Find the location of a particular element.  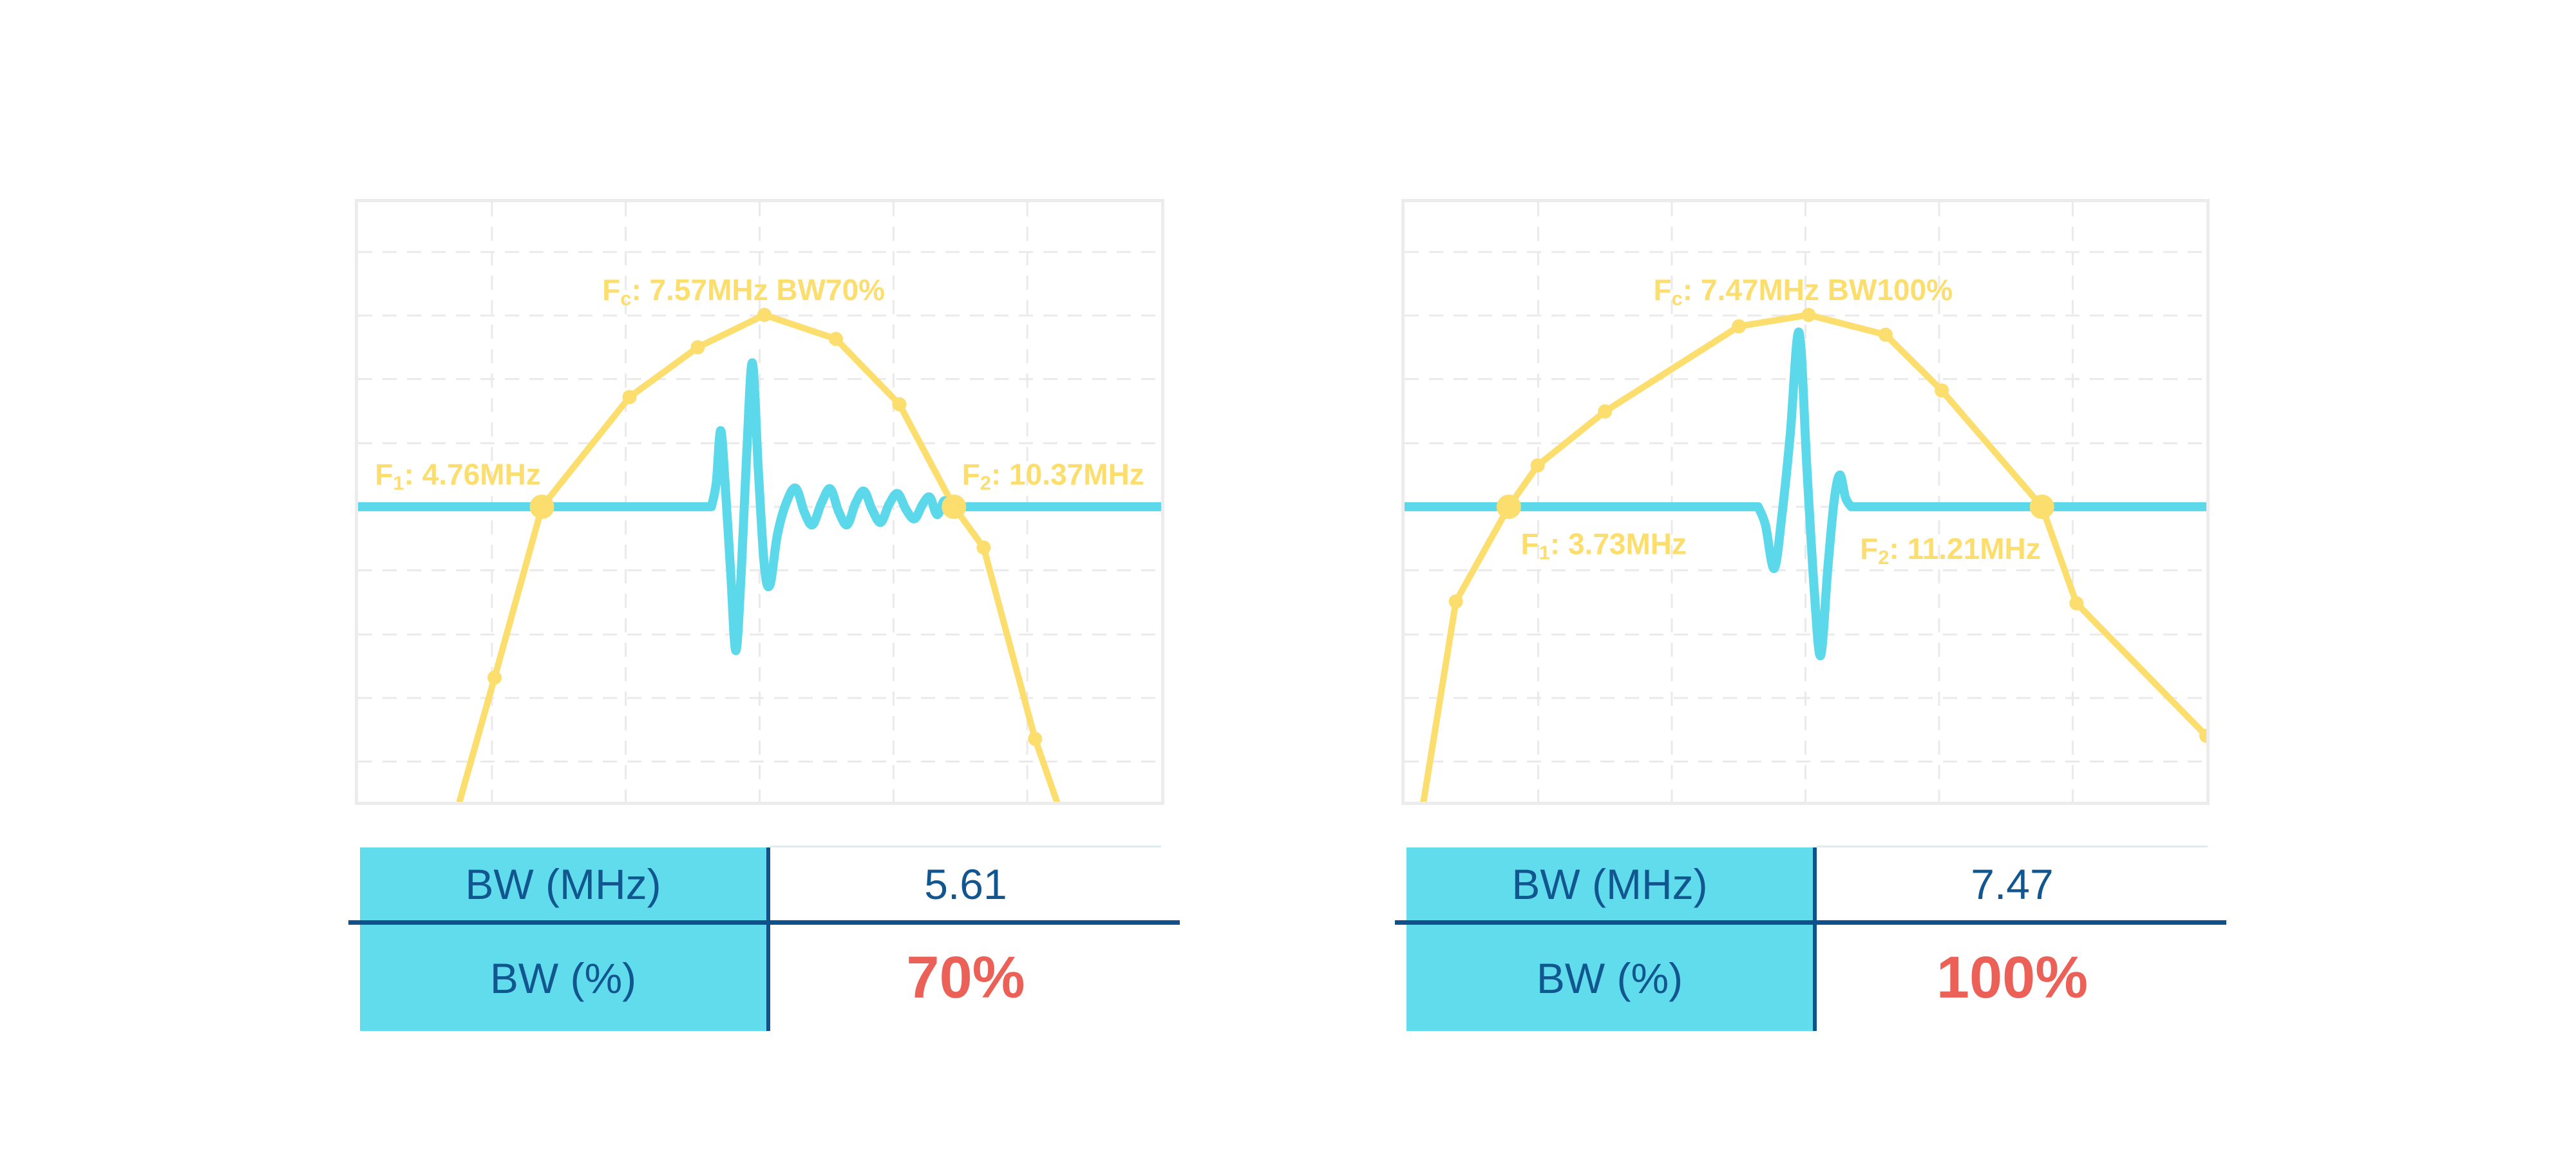

bw100-table-row-divider is located at coordinates (1810, 922).